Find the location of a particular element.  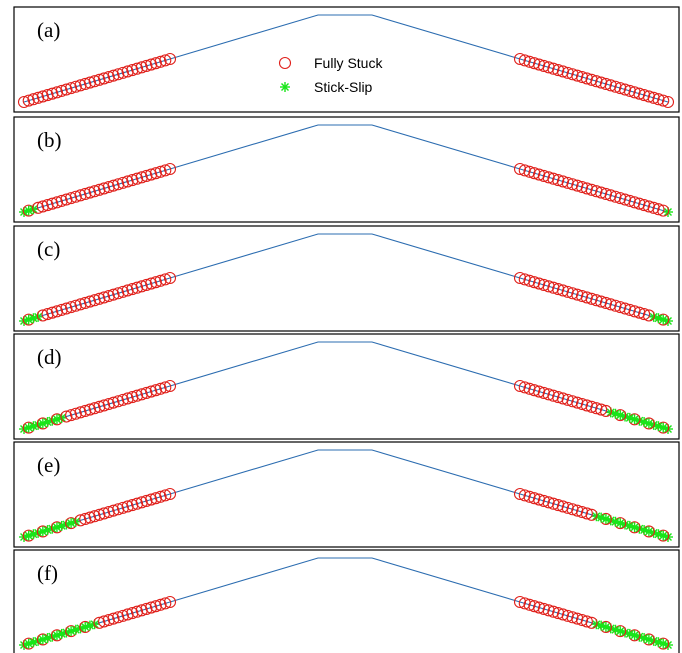

legend-marker-stick-slip is located at coordinates (285, 87).